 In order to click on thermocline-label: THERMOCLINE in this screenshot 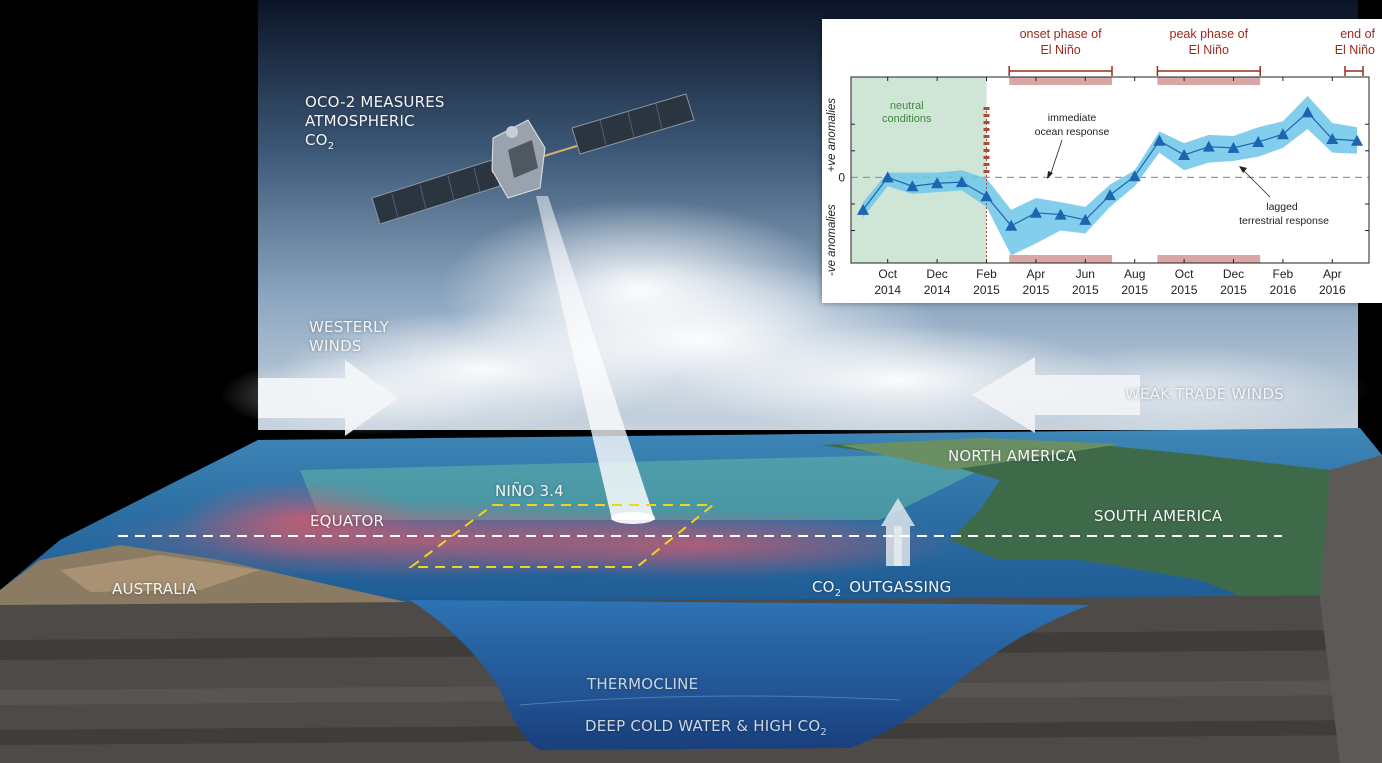, I will do `click(643, 684)`.